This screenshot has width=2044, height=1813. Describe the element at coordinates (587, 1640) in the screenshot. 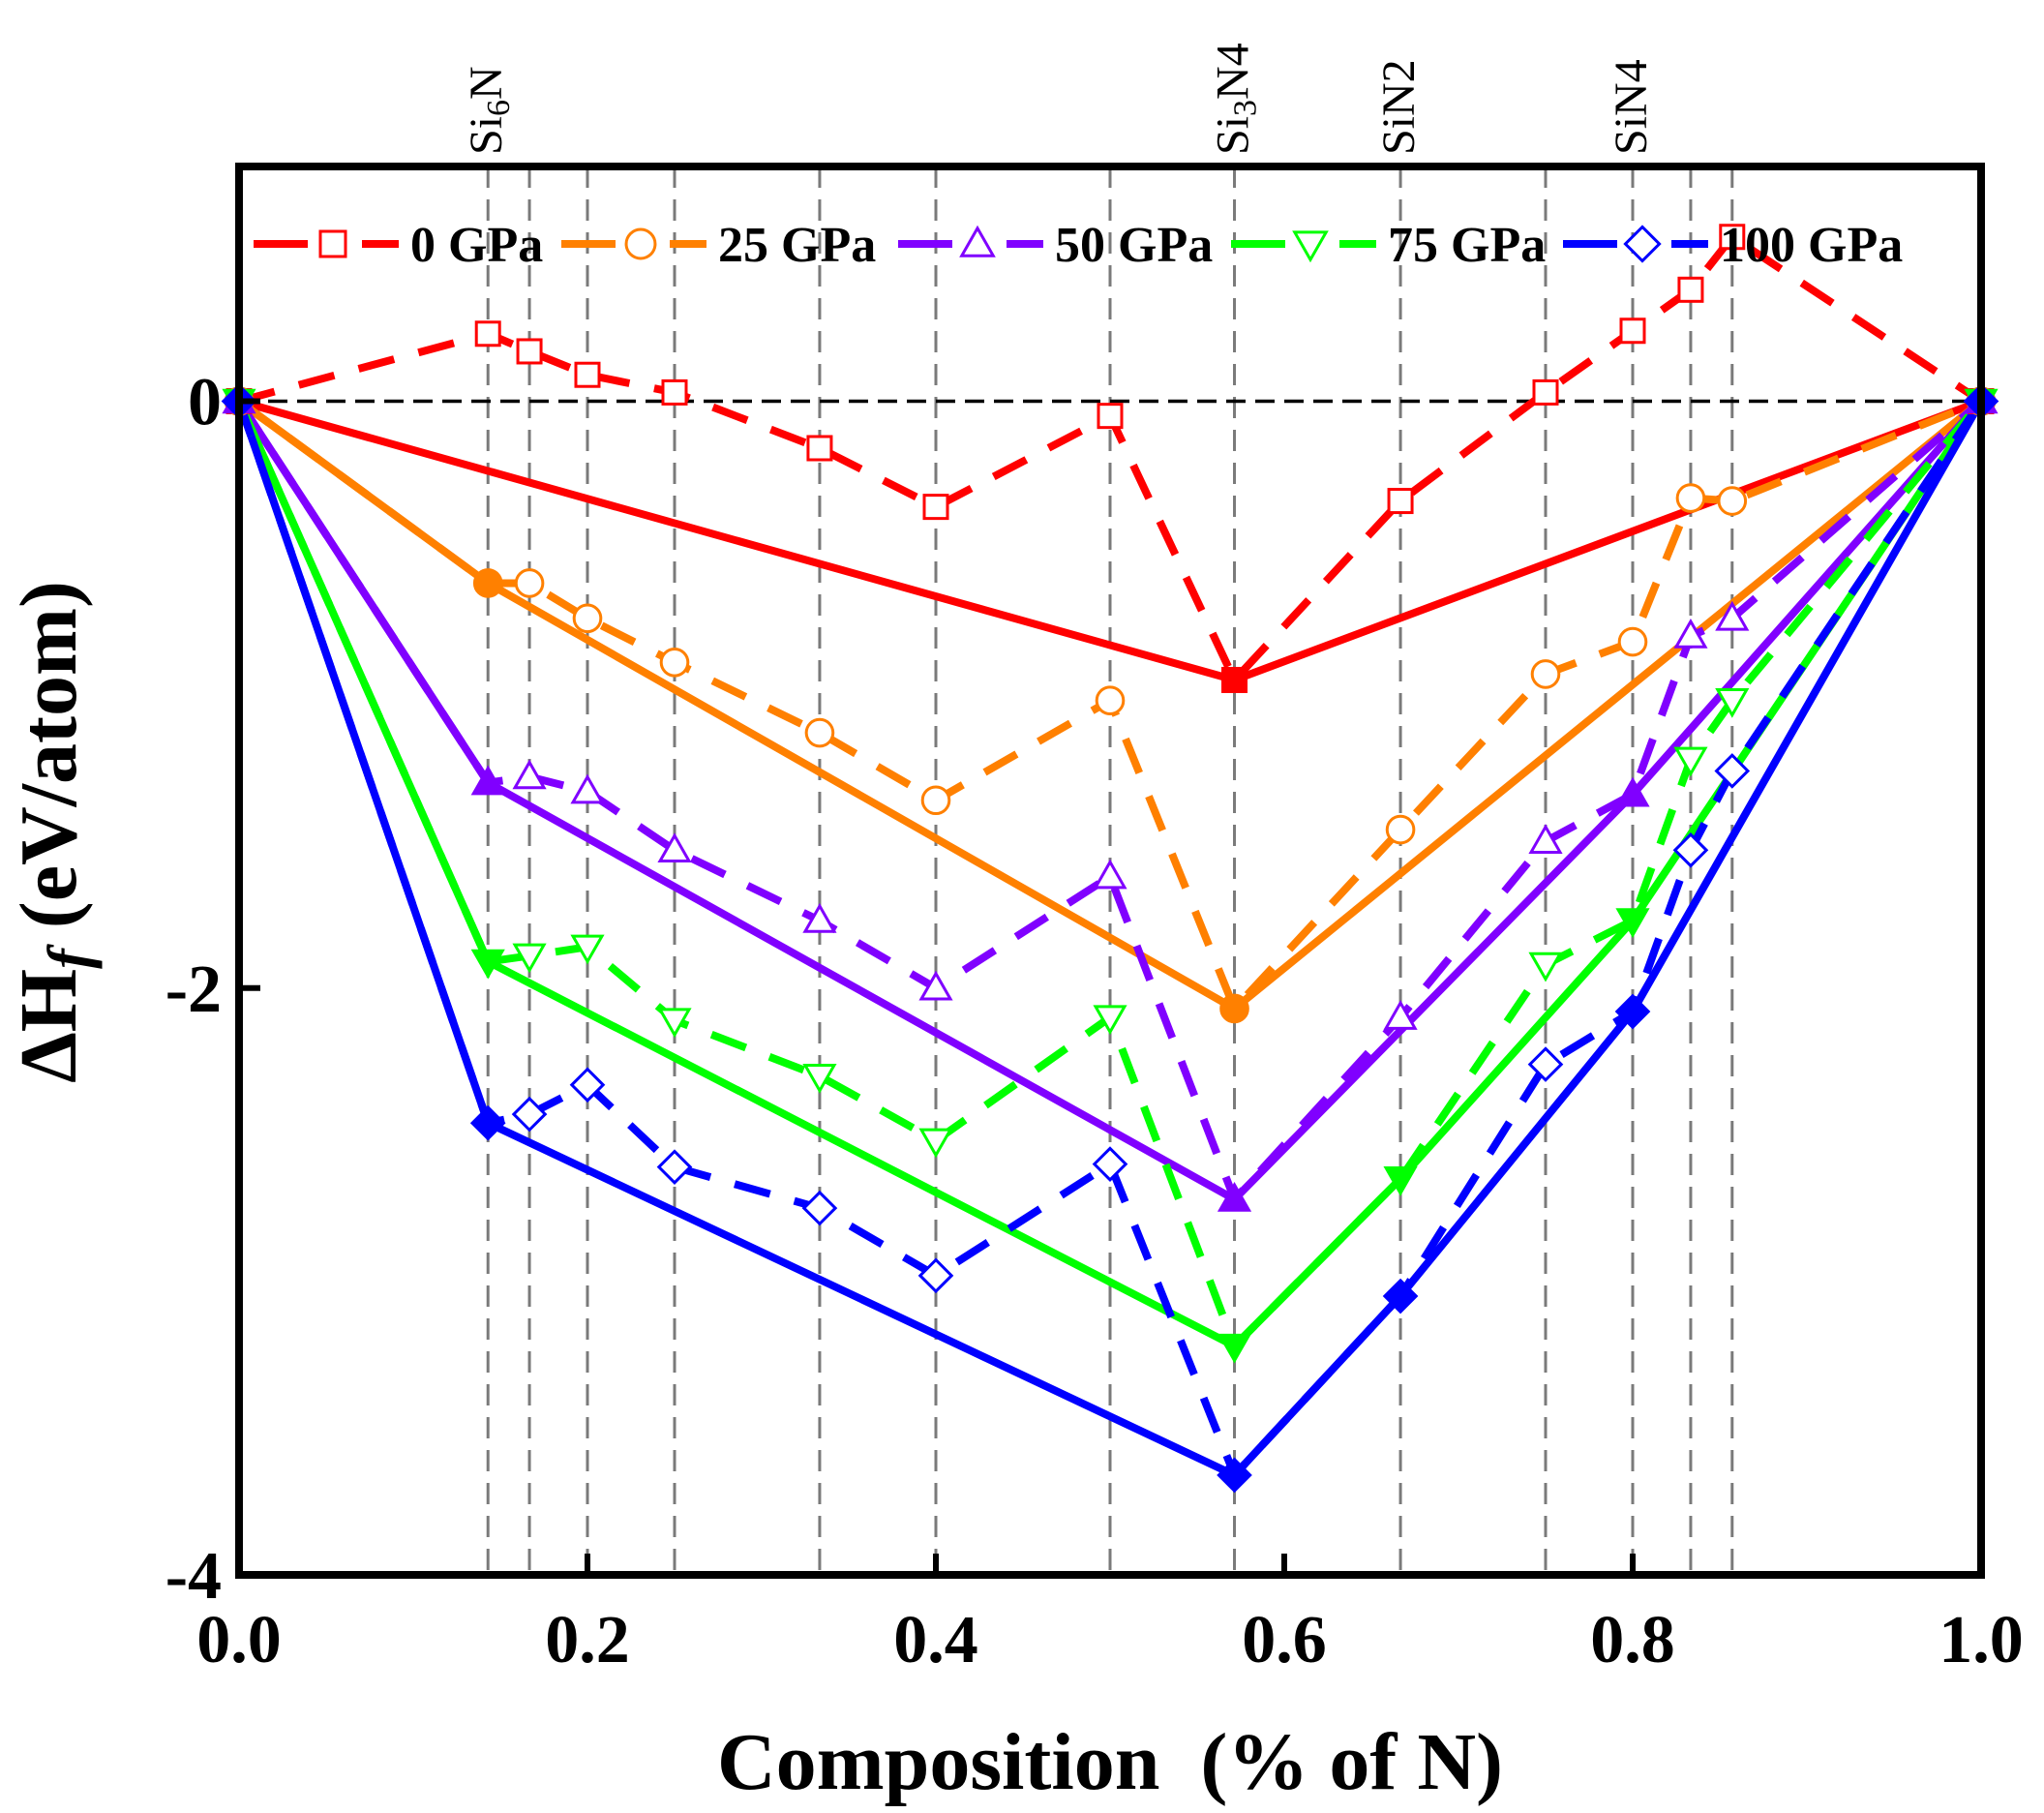

I see `x-tick-label: 0.2` at that location.